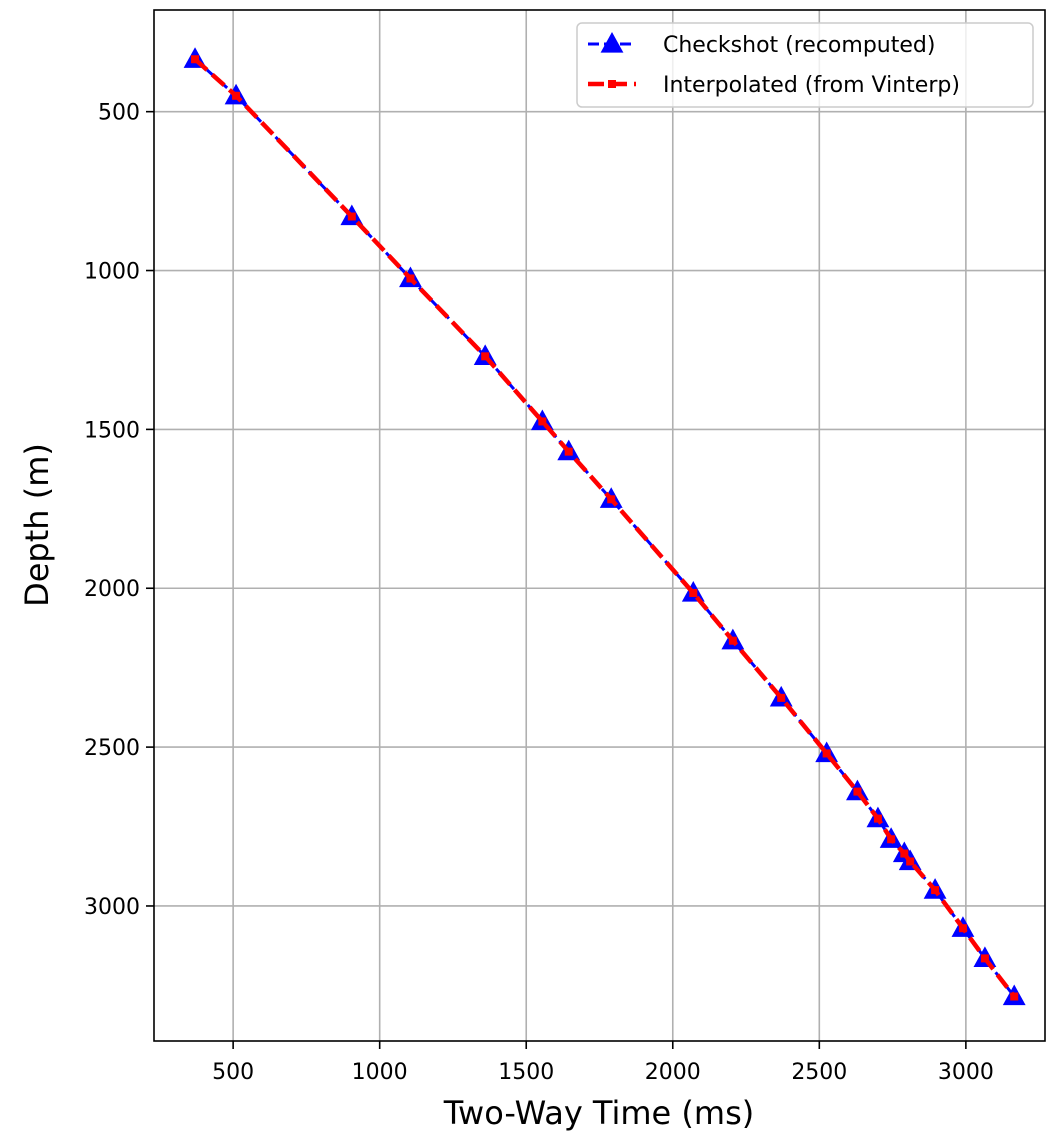  Describe the element at coordinates (112, 907) in the screenshot. I see `y-tick-label: 3000` at that location.